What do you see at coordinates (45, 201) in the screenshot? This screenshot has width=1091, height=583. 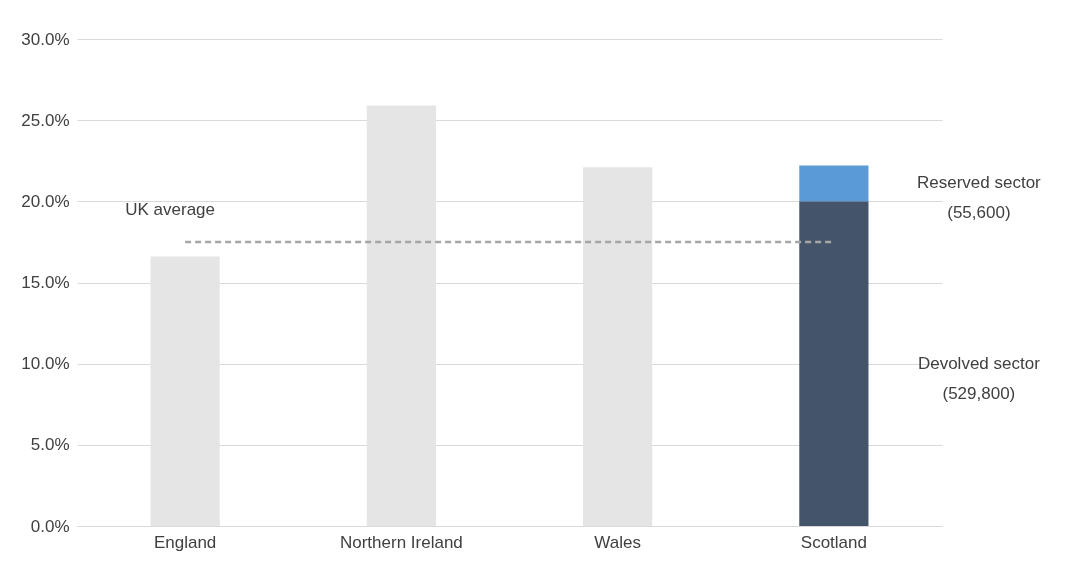 I see `y-tick-label: 20.0%` at bounding box center [45, 201].